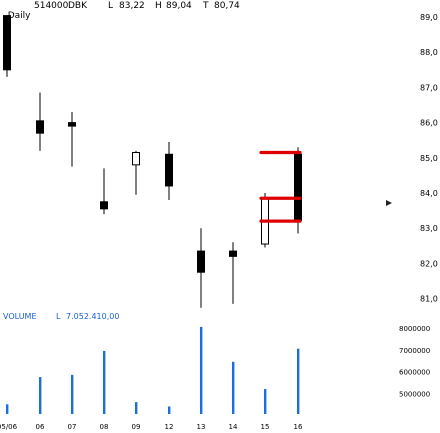 Image resolution: width=440 pixels, height=433 pixels. What do you see at coordinates (40, 427) in the screenshot?
I see `x-tick-label: 06` at bounding box center [40, 427].